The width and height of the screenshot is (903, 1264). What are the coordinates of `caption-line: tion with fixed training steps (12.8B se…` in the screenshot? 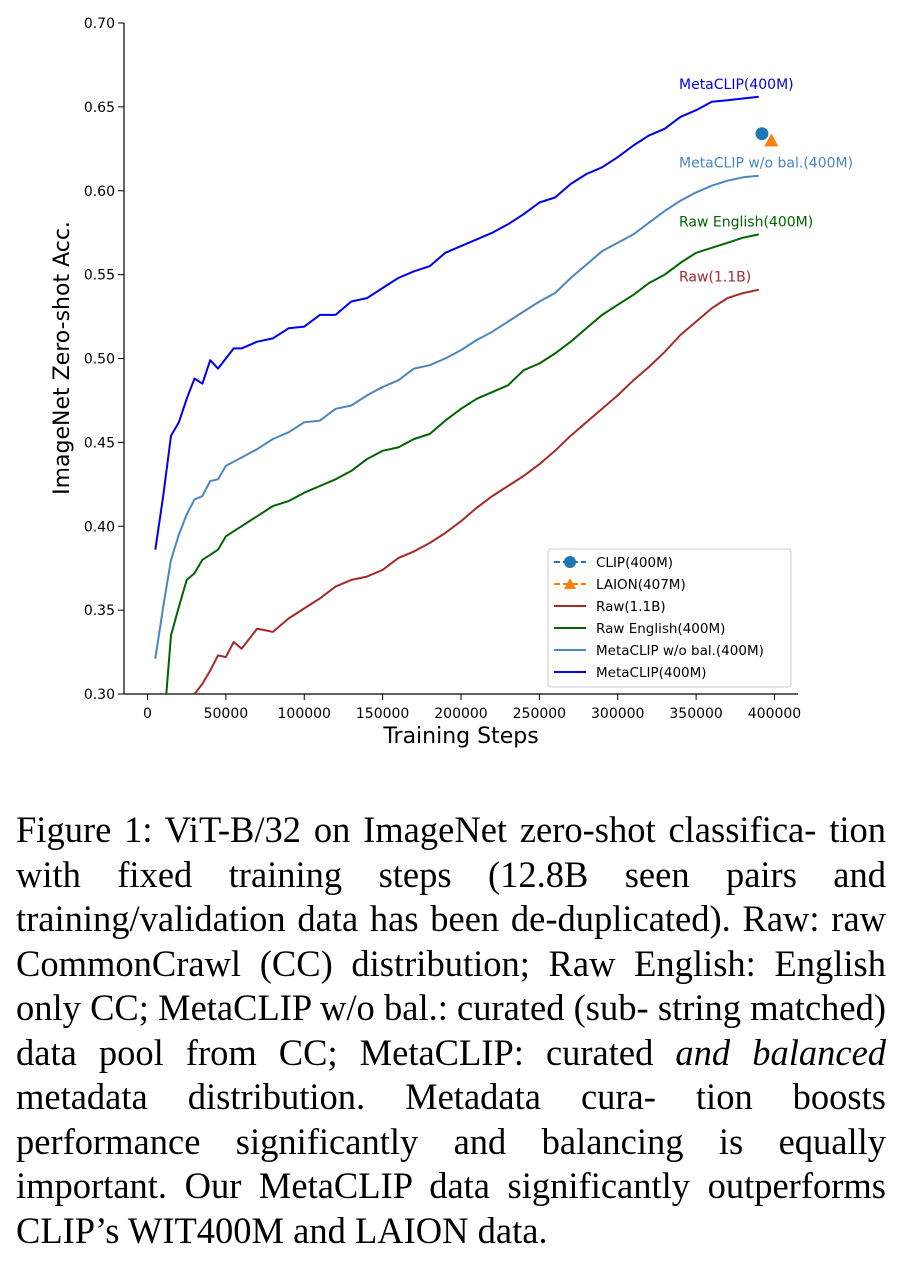 It's located at (451, 852).